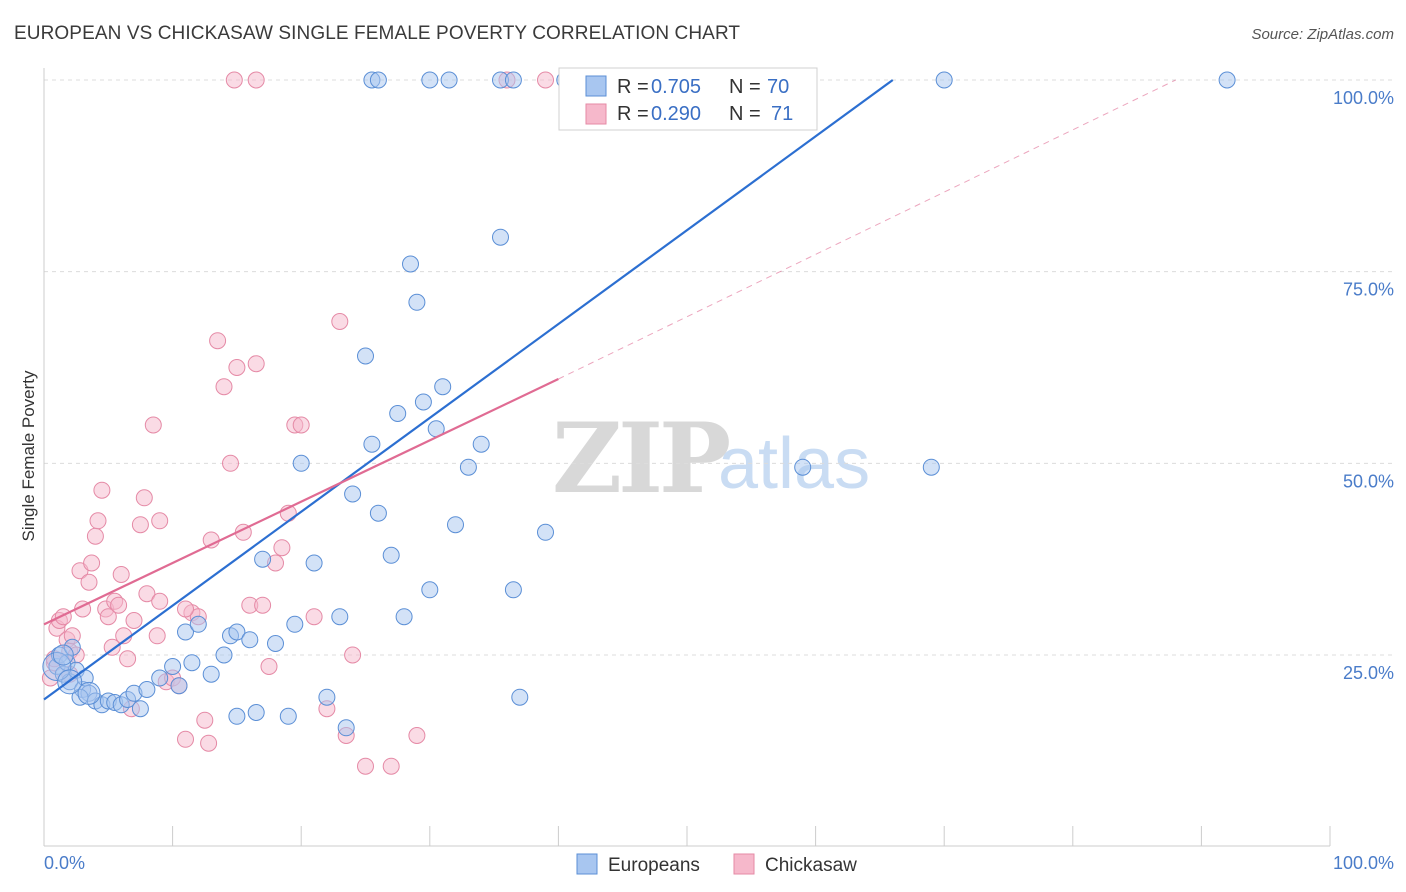 The width and height of the screenshot is (1406, 892). I want to click on watermark: ZIP atlas, so click(711, 458).